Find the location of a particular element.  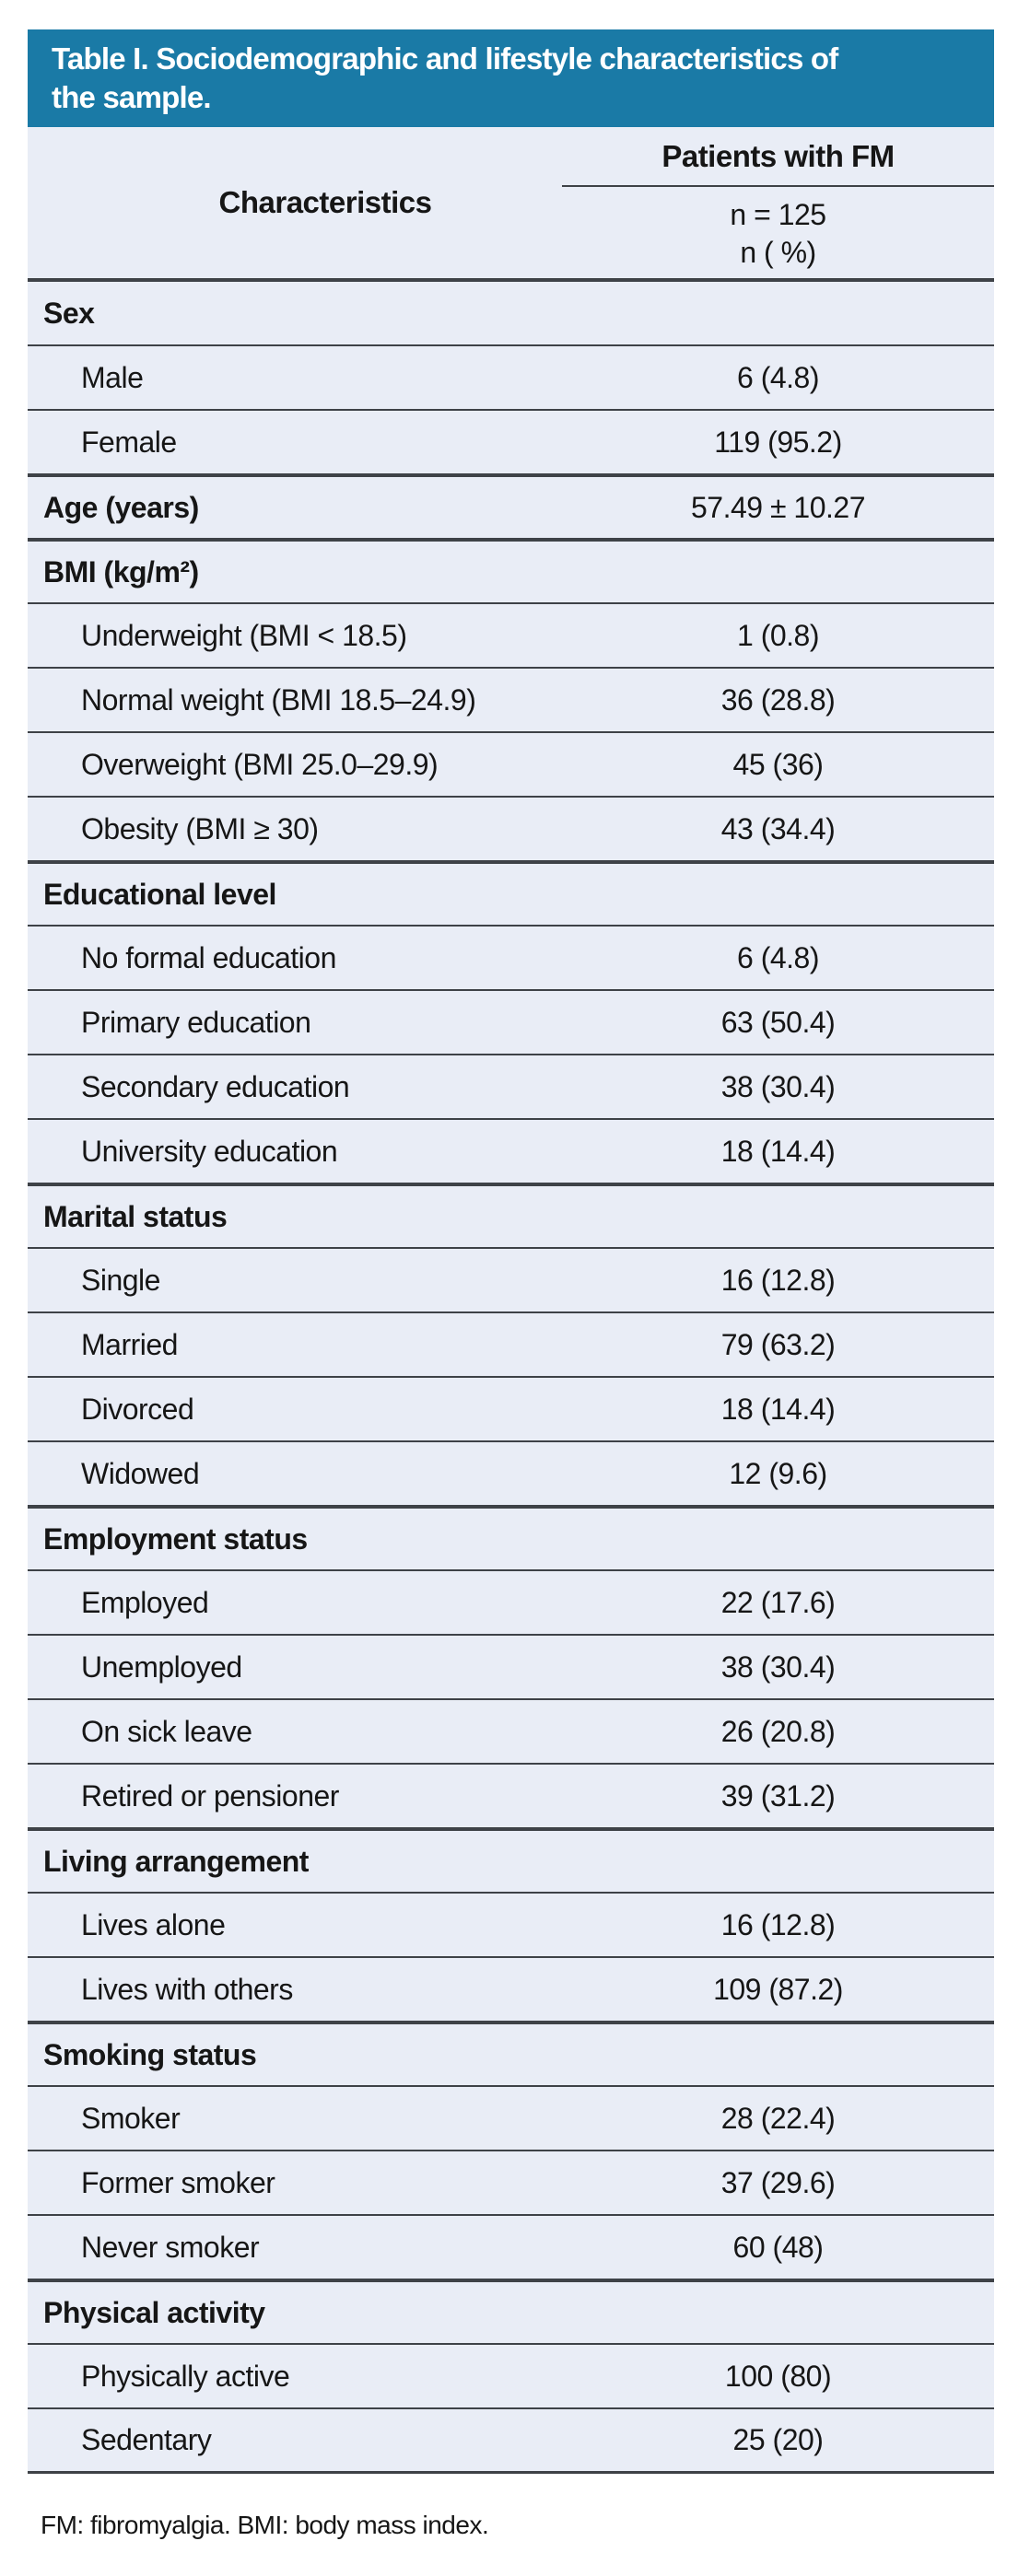

table-item-row: Unemployed 38 (30.4) is located at coordinates (511, 1668).